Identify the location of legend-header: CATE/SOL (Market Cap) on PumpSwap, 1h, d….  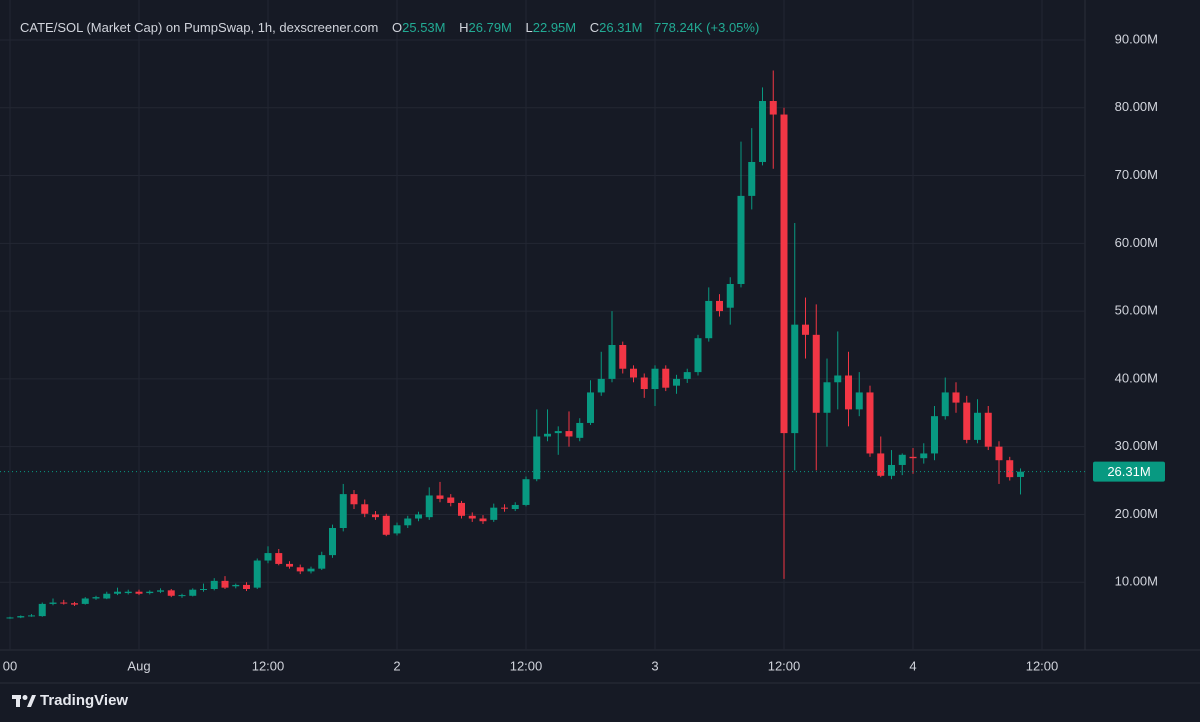
(389, 27).